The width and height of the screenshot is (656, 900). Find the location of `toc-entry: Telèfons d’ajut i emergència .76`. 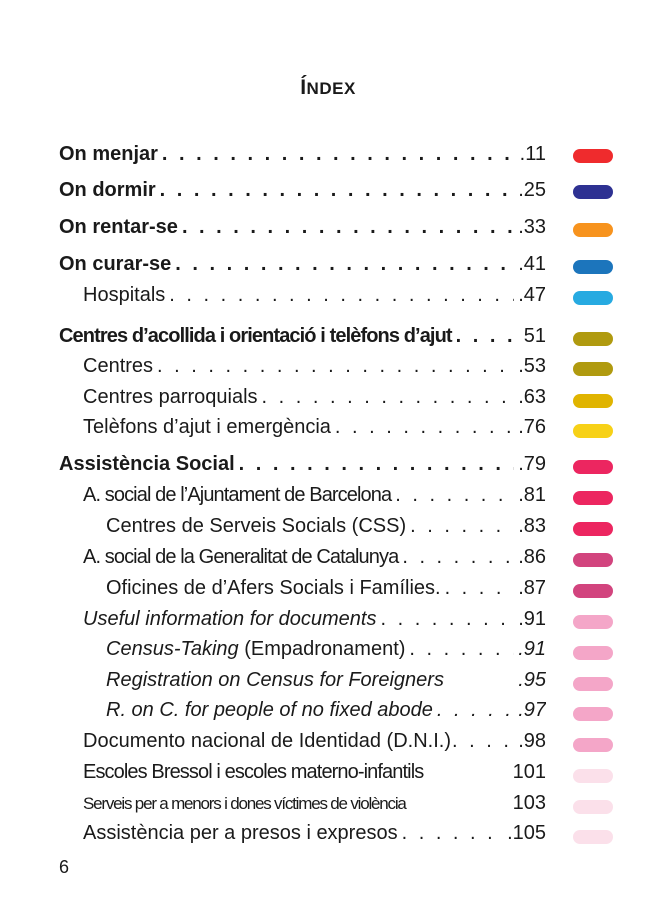

toc-entry: Telèfons d’ajut i emergència .76 is located at coordinates (314, 427).